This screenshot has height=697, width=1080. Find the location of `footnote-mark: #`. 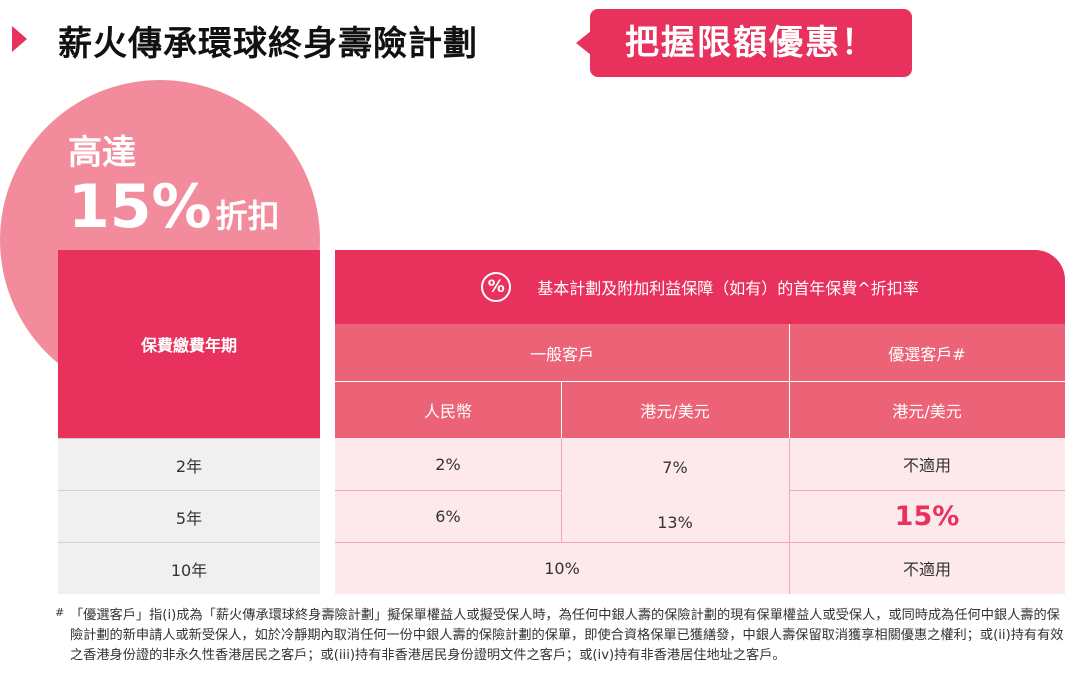

footnote-mark: # is located at coordinates (60, 612).